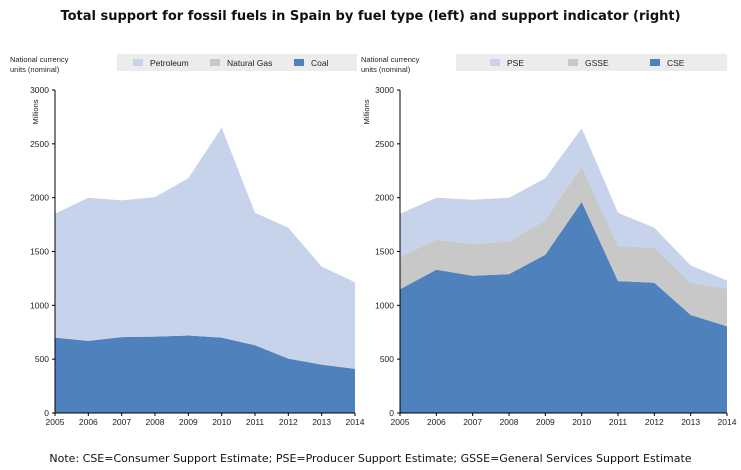  I want to click on area-series-coal, so click(205, 374).